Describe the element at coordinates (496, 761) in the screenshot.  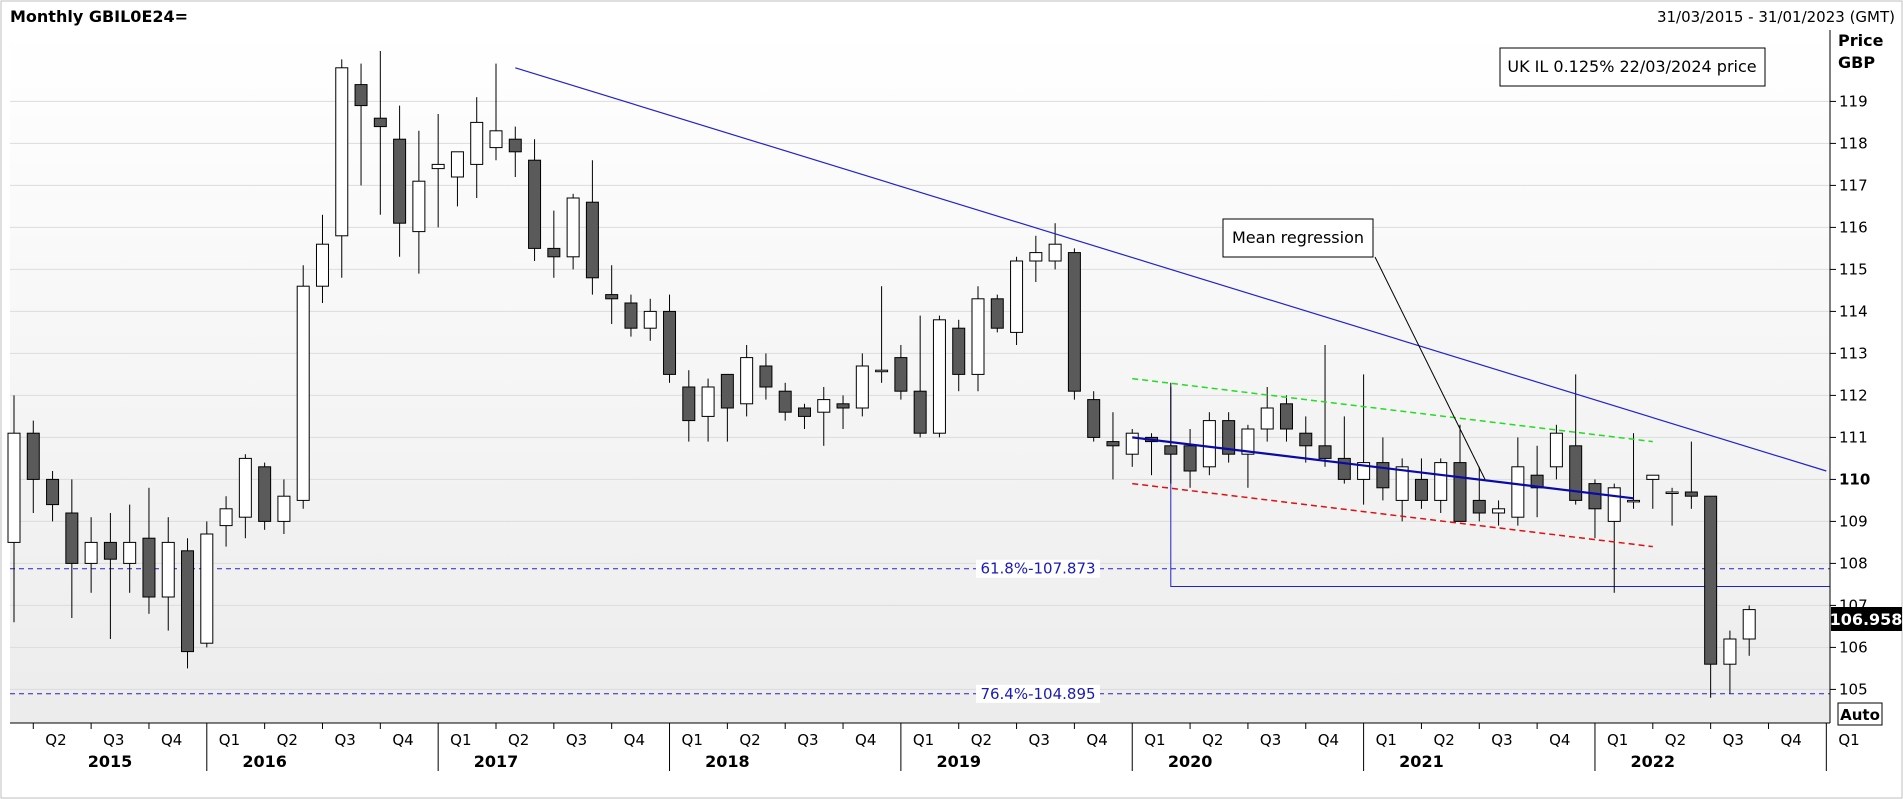
I see `x-year-label: 2017` at that location.